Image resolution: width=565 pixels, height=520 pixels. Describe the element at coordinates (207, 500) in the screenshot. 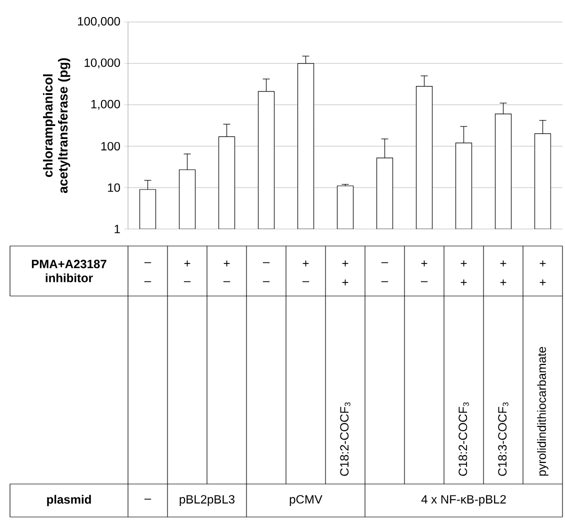

I see `text: pBL2pBL3` at that location.